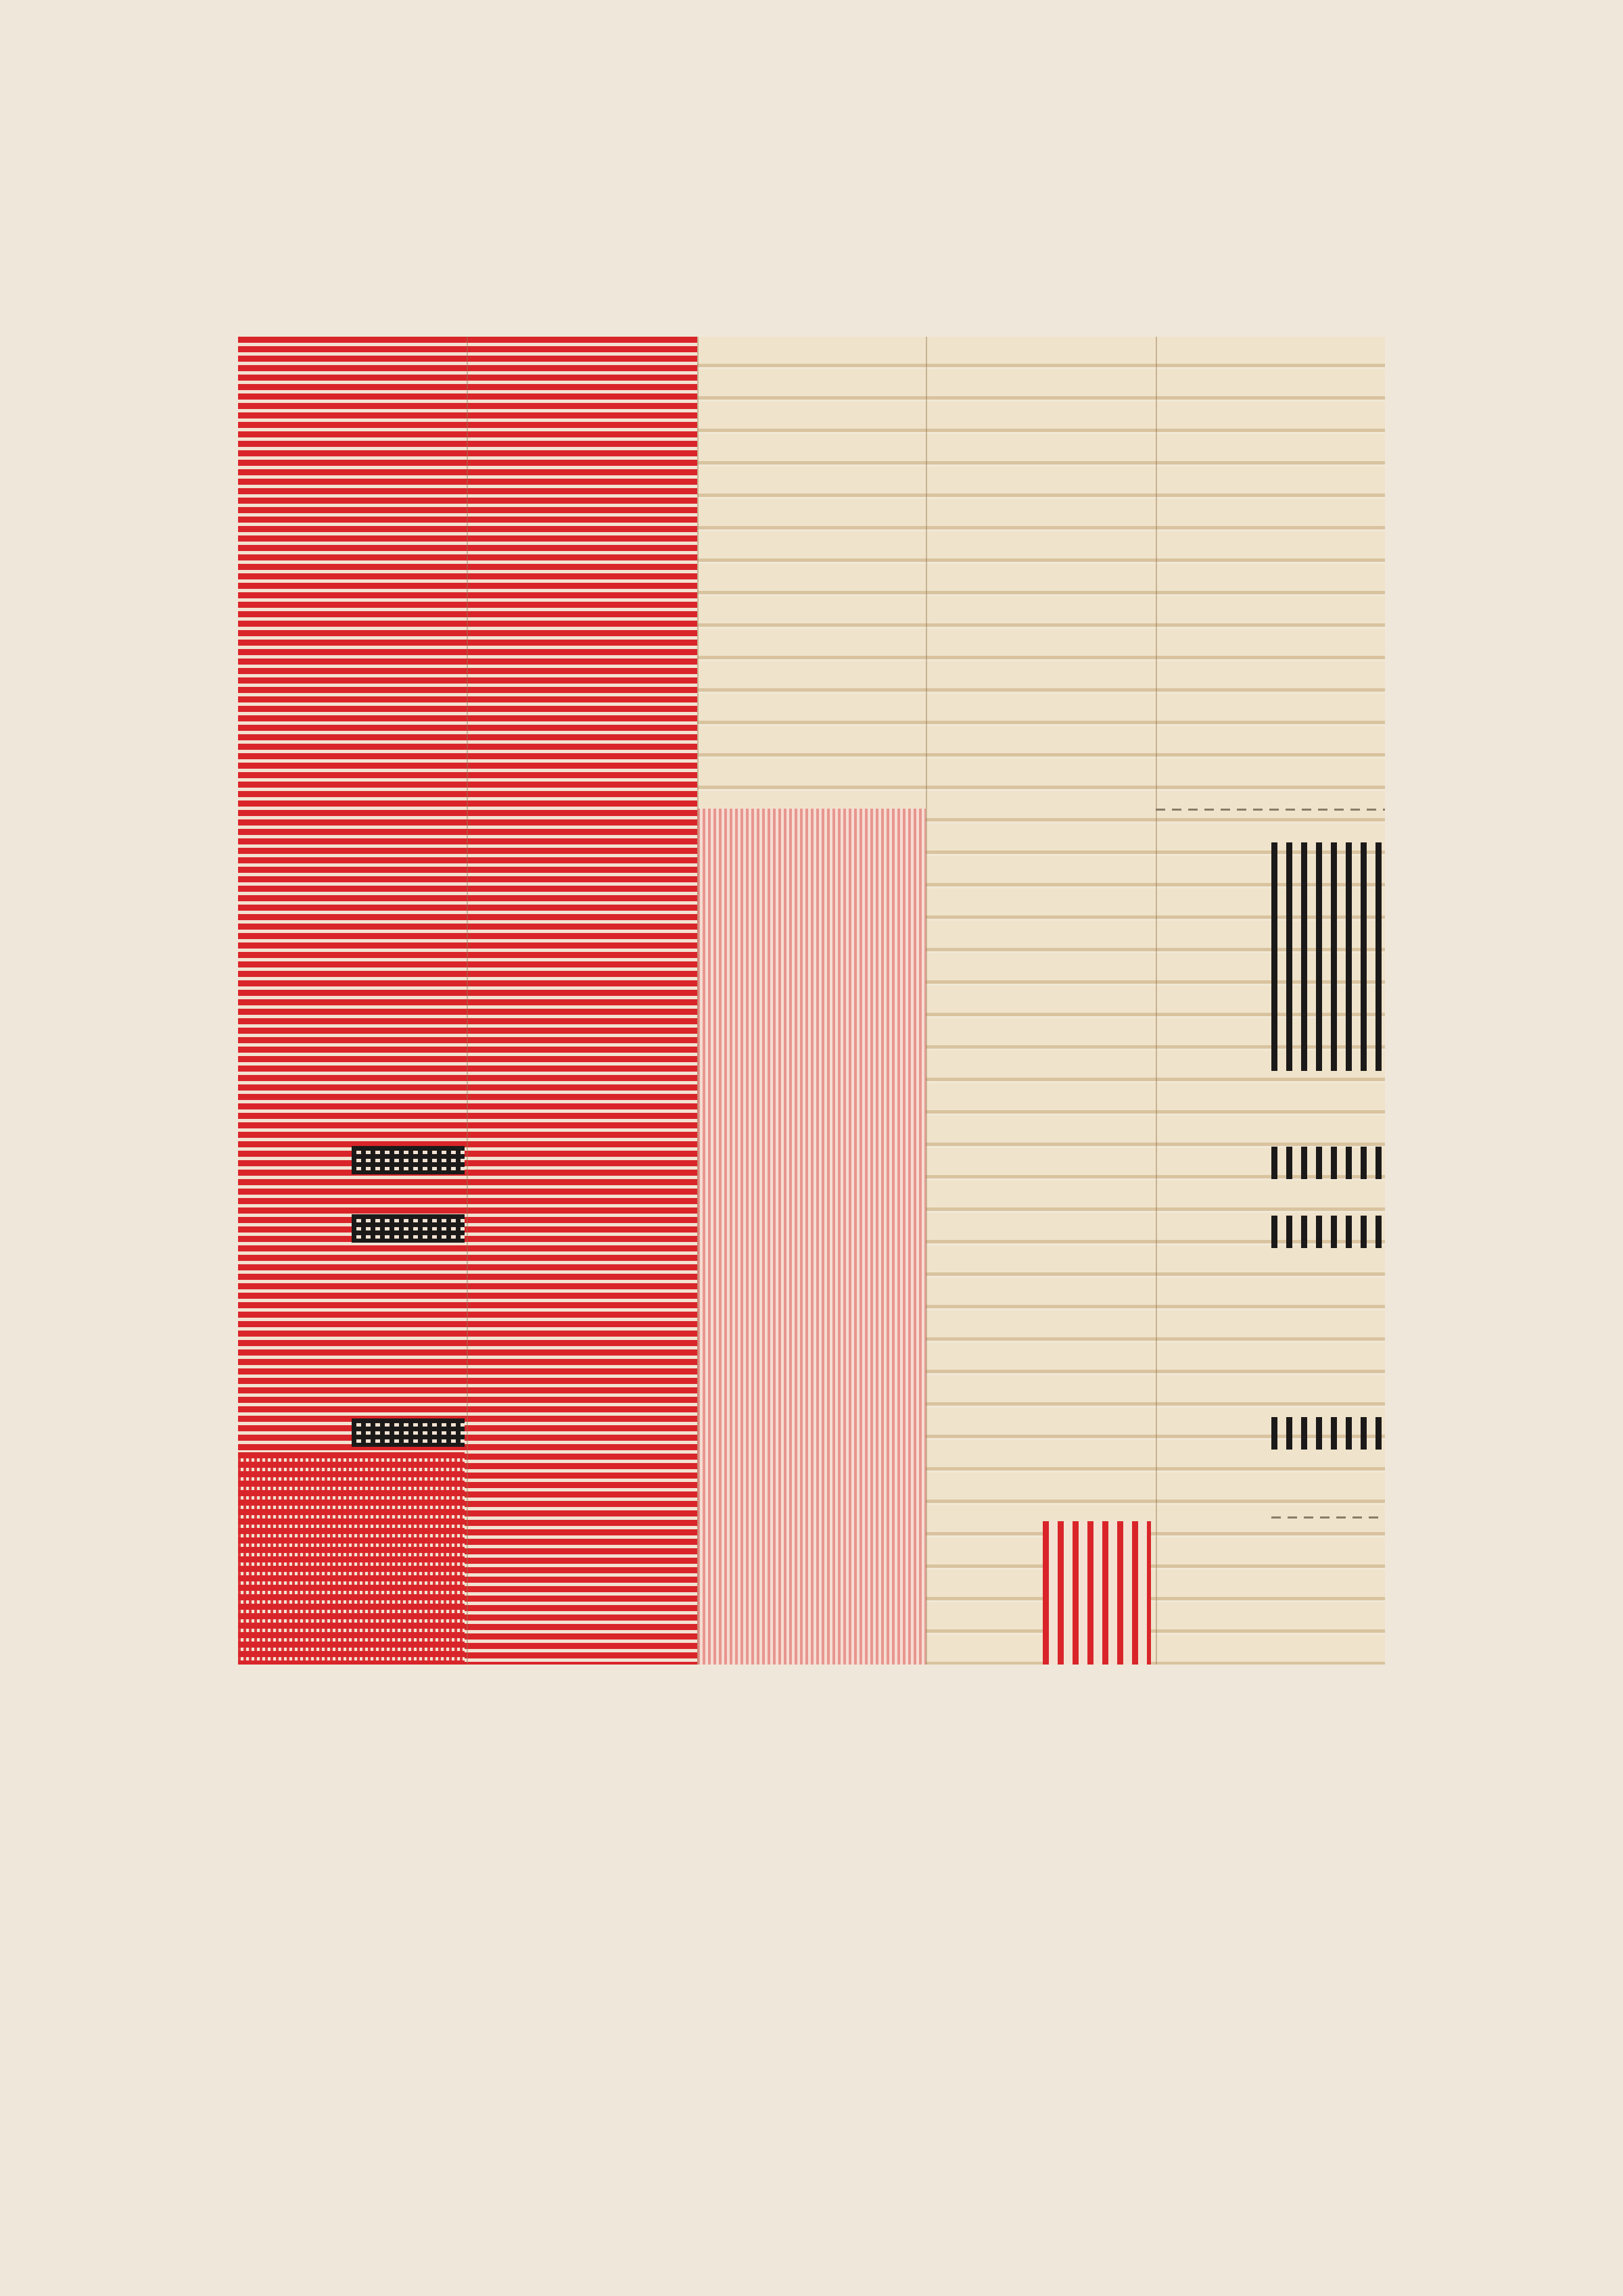 This screenshot has width=1623, height=2296. I want to click on pink-warp-column, so click(811, 1237).